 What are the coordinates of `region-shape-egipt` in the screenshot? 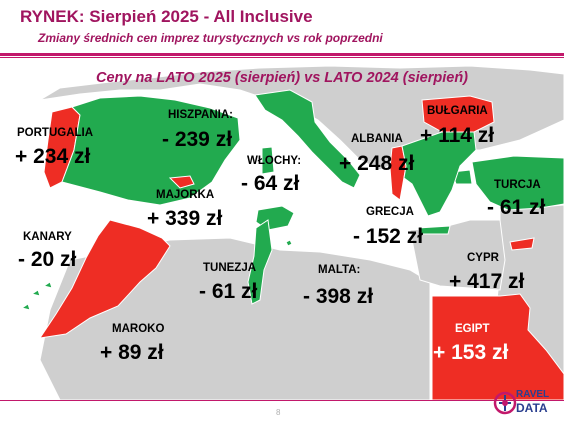 It's located at (497, 346).